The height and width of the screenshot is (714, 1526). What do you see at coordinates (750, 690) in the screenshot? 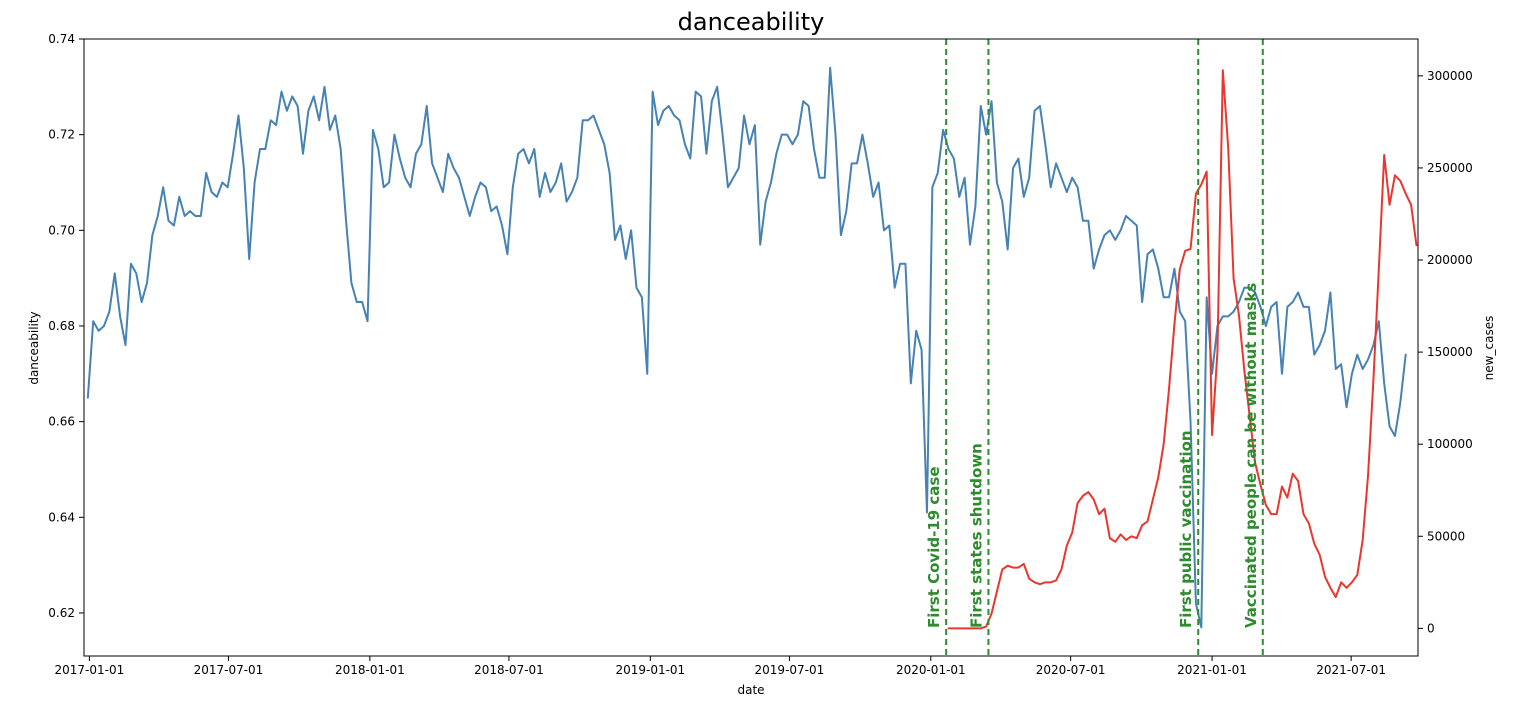
I see `x-axis-label: date` at bounding box center [750, 690].